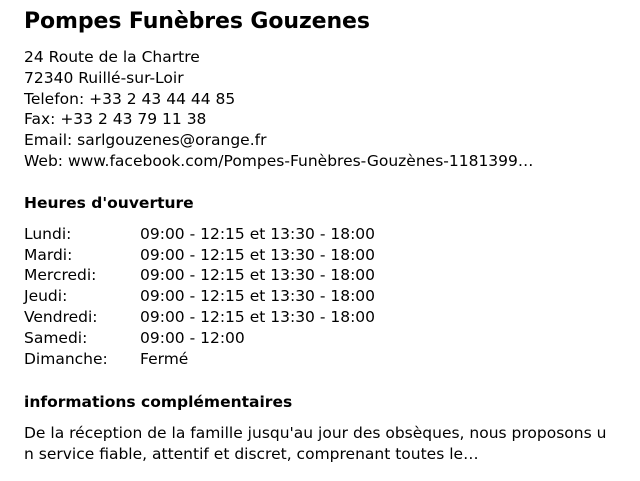  Describe the element at coordinates (158, 402) in the screenshot. I see `additional-info-heading: informations complémentaires` at that location.